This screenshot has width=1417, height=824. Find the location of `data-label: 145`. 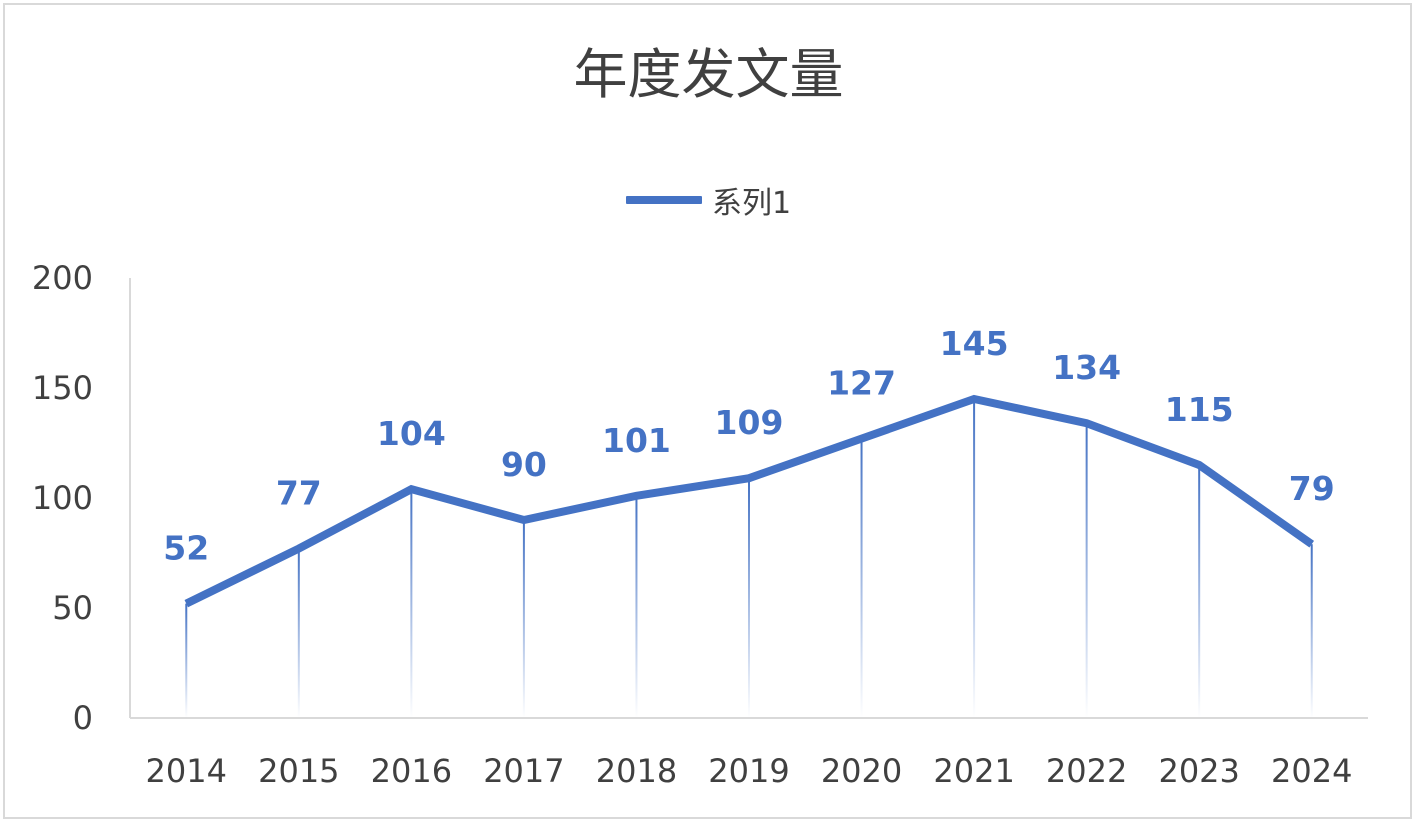

data-label: 145 is located at coordinates (974, 343).